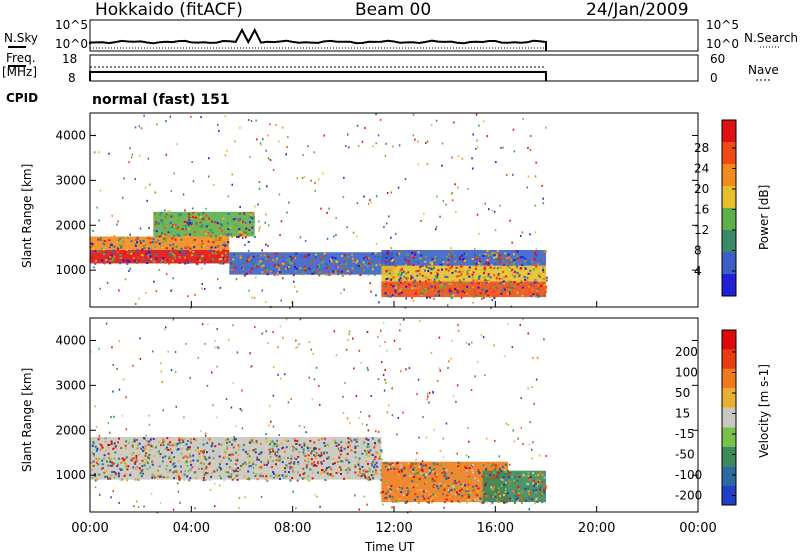 This screenshot has height=554, width=800. Describe the element at coordinates (292, 528) in the screenshot. I see `x-tick-label: 08:00` at that location.